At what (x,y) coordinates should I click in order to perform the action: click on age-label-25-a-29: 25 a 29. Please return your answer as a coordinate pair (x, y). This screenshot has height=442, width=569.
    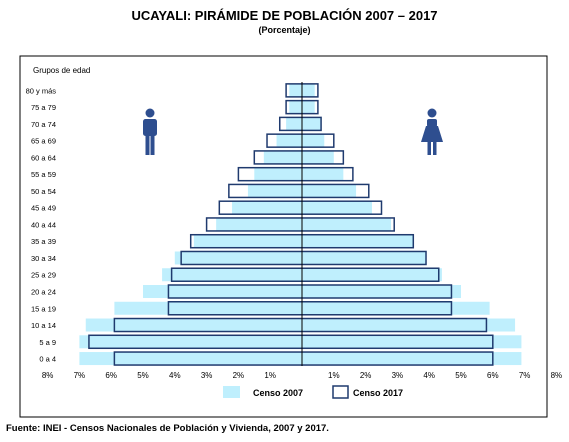
    Looking at the image, I should click on (43, 275).